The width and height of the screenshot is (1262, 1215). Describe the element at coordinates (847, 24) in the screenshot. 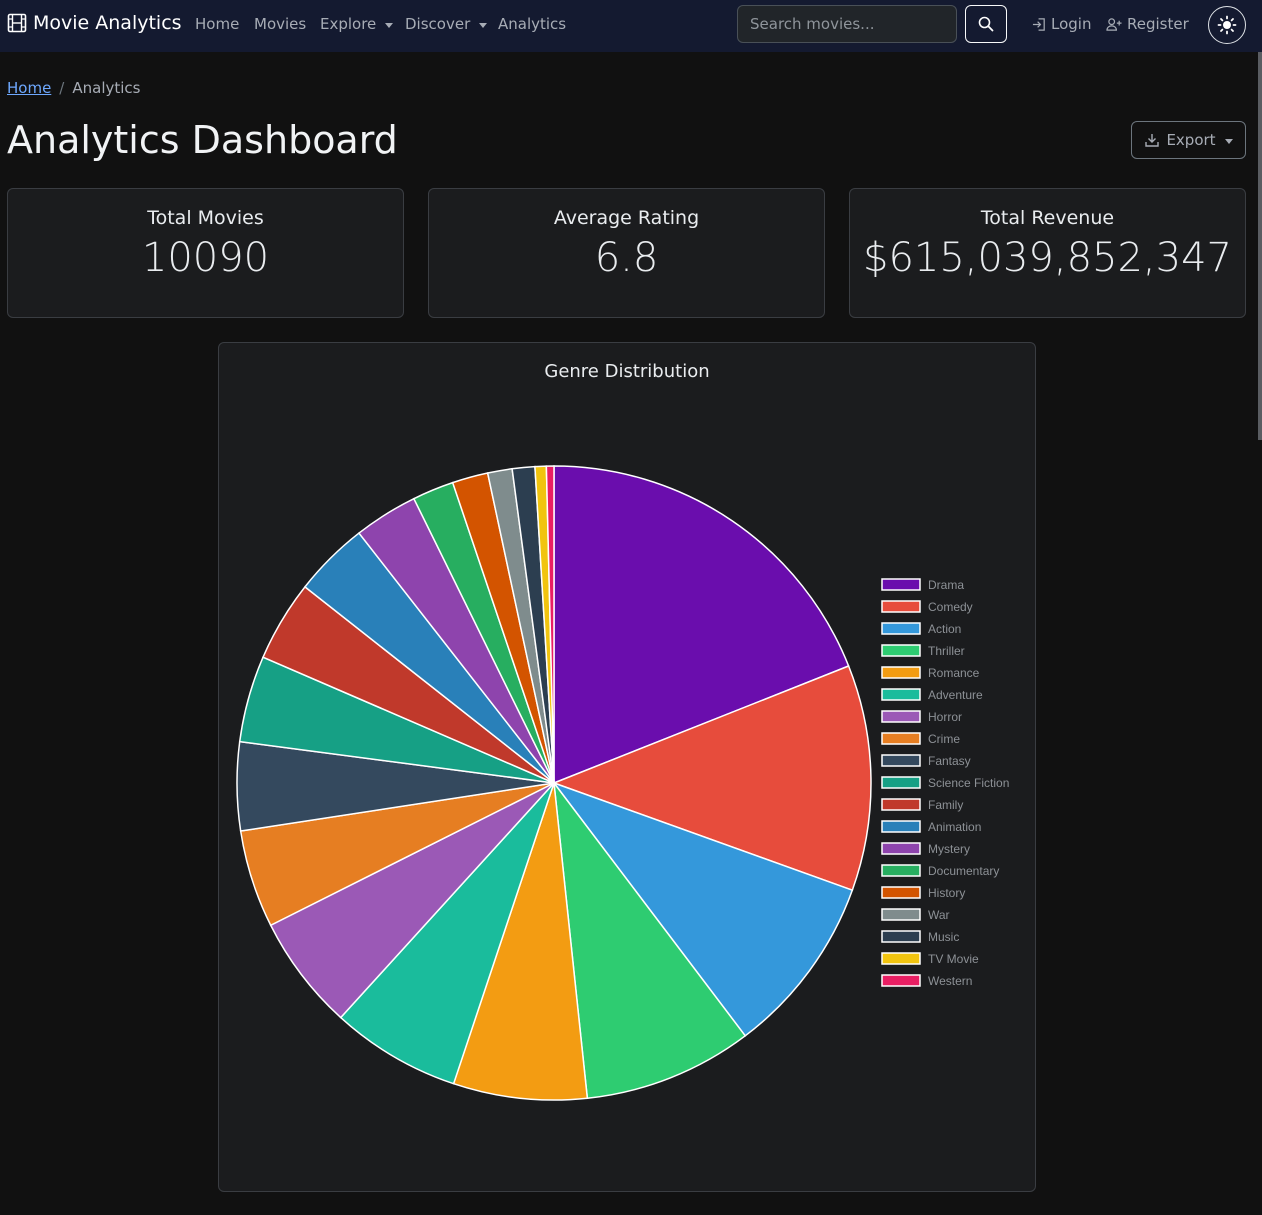

I see `search-input` at that location.